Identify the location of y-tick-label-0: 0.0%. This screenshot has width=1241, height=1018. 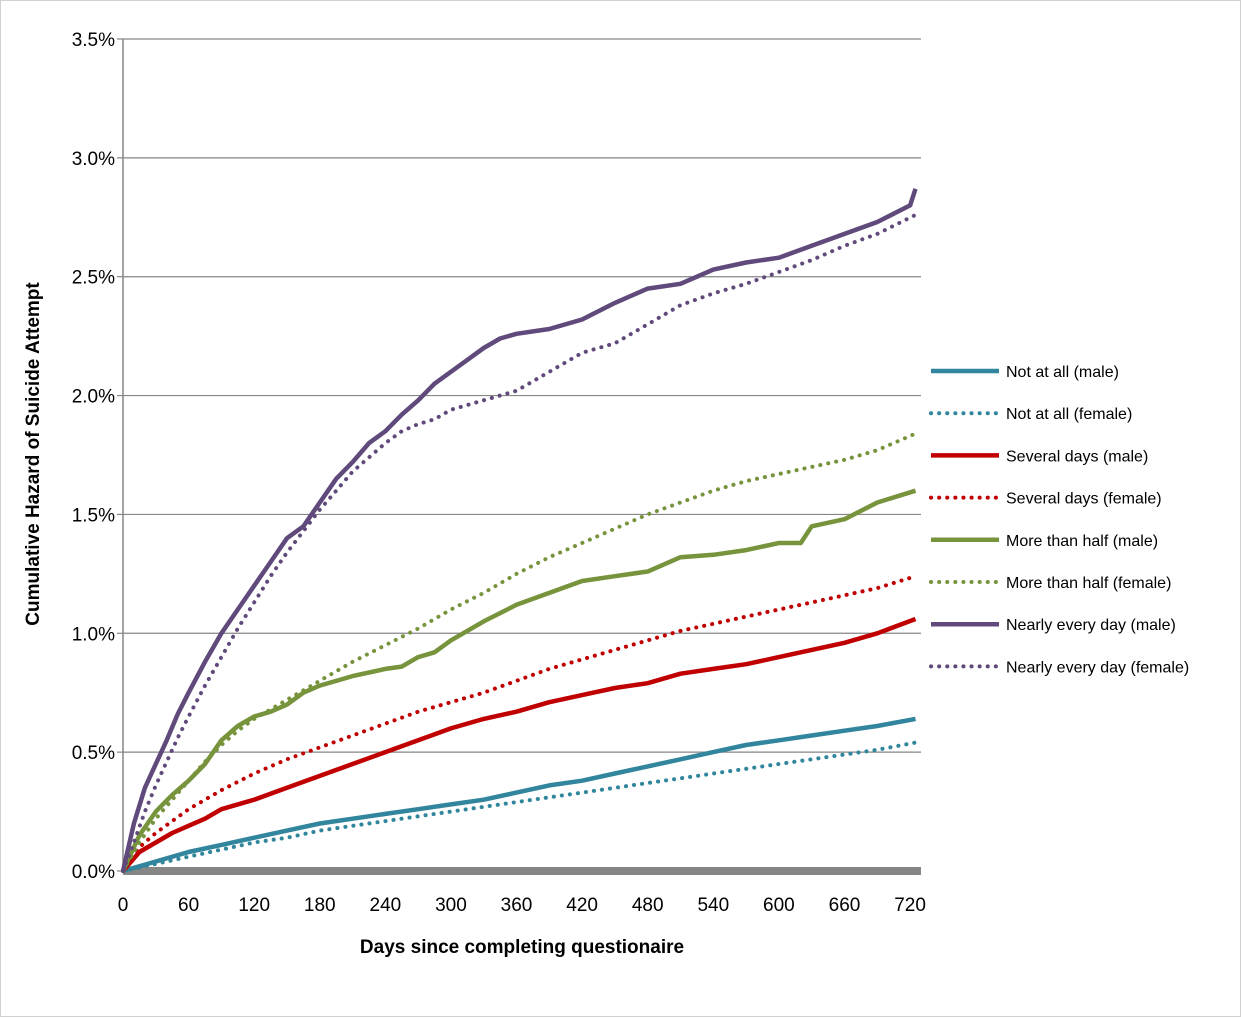
(93, 872).